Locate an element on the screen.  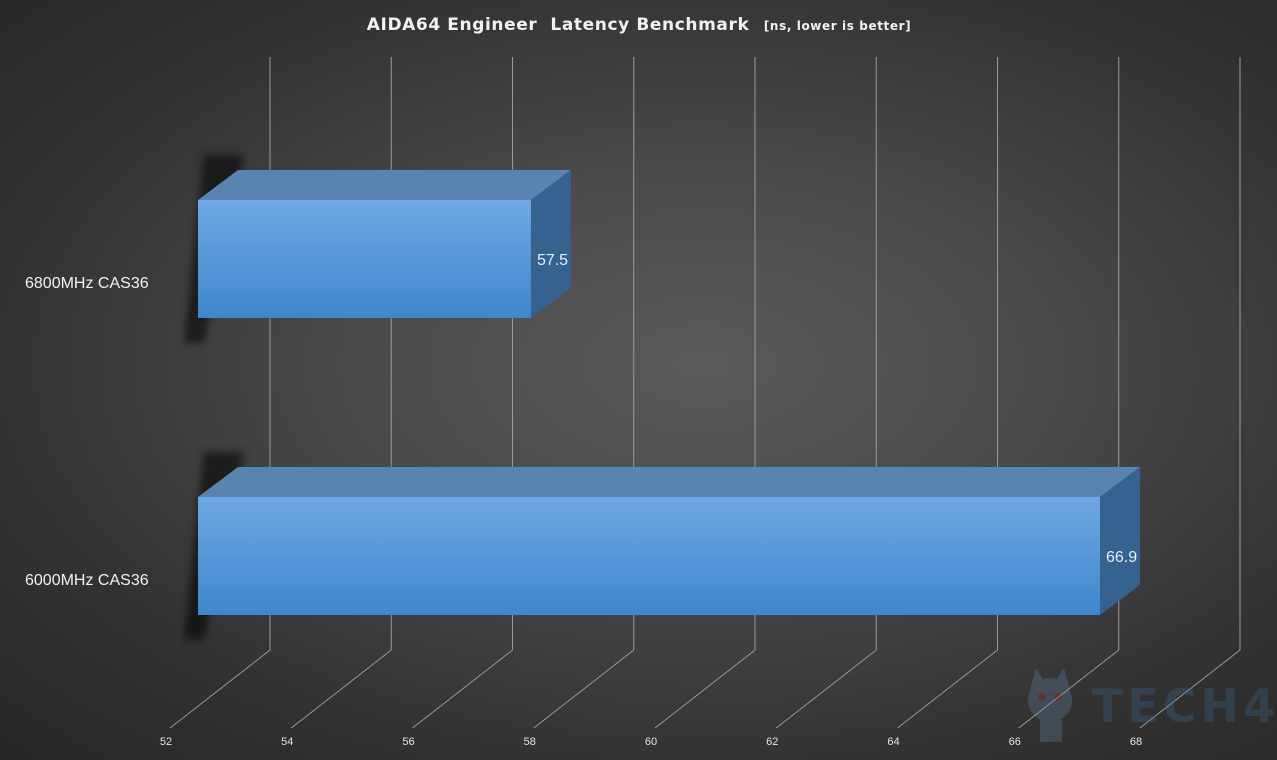
watermark-logo: TECH4GAMERS is located at coordinates (1152, 705).